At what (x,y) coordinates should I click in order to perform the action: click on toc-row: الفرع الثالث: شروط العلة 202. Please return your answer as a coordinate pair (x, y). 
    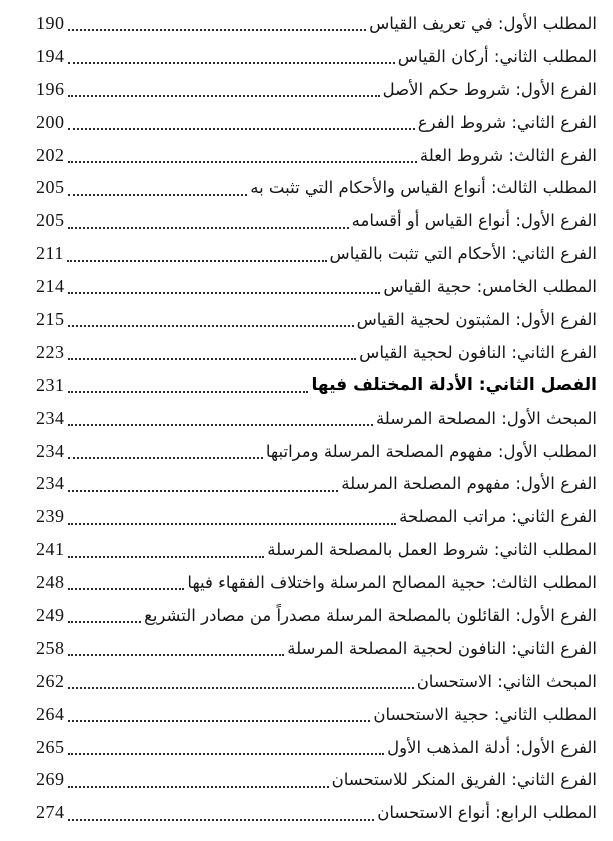
    Looking at the image, I should click on (316, 155).